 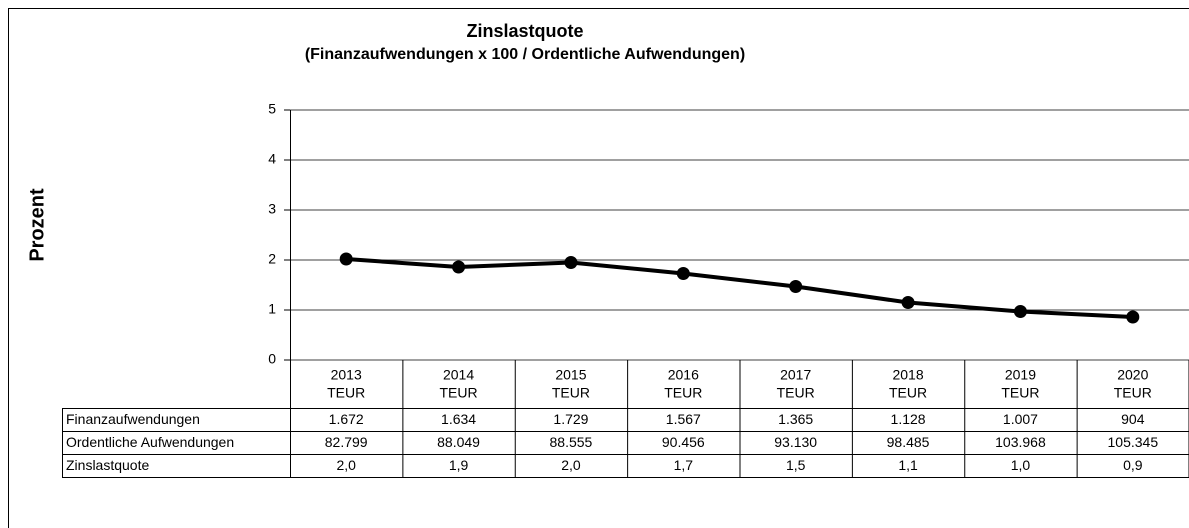 I want to click on y-tick-label: 4, so click(x=272, y=159).